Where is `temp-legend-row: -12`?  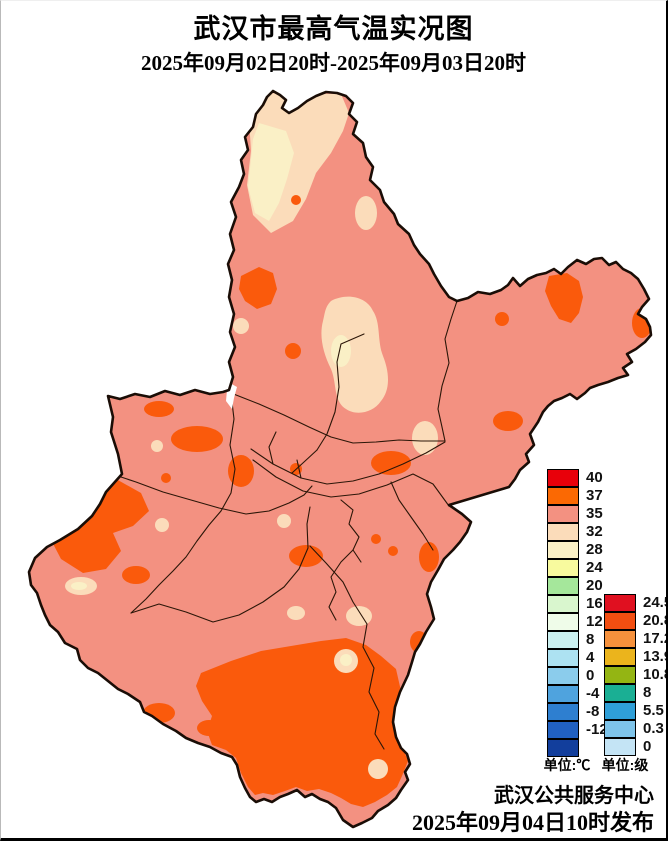
temp-legend-row: -12 is located at coordinates (577, 729).